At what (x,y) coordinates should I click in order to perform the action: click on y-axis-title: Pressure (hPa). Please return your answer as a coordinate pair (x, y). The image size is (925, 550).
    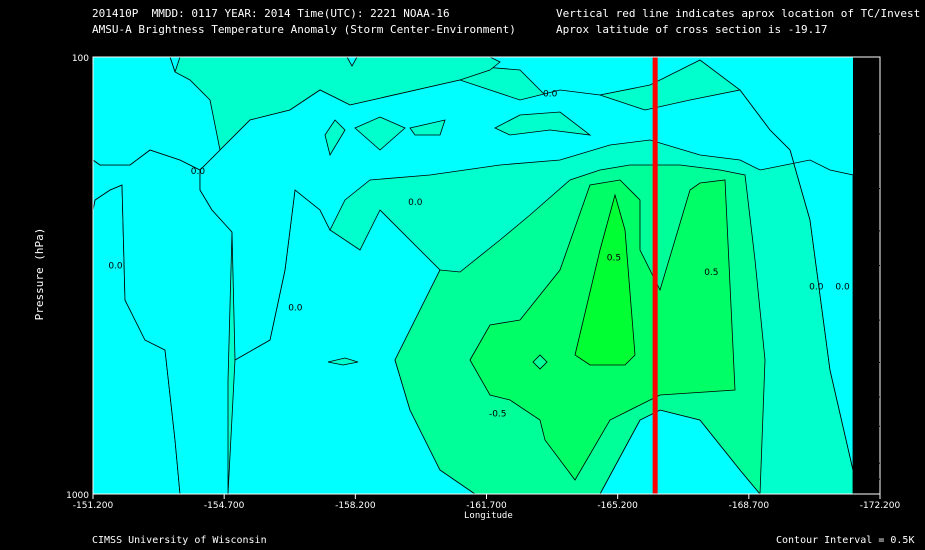
    Looking at the image, I should click on (39, 274).